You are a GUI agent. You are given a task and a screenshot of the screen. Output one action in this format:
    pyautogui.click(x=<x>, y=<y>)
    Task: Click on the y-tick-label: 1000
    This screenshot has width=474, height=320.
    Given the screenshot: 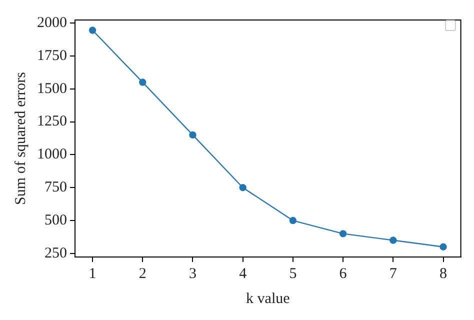 What is the action you would take?
    pyautogui.click(x=52, y=154)
    